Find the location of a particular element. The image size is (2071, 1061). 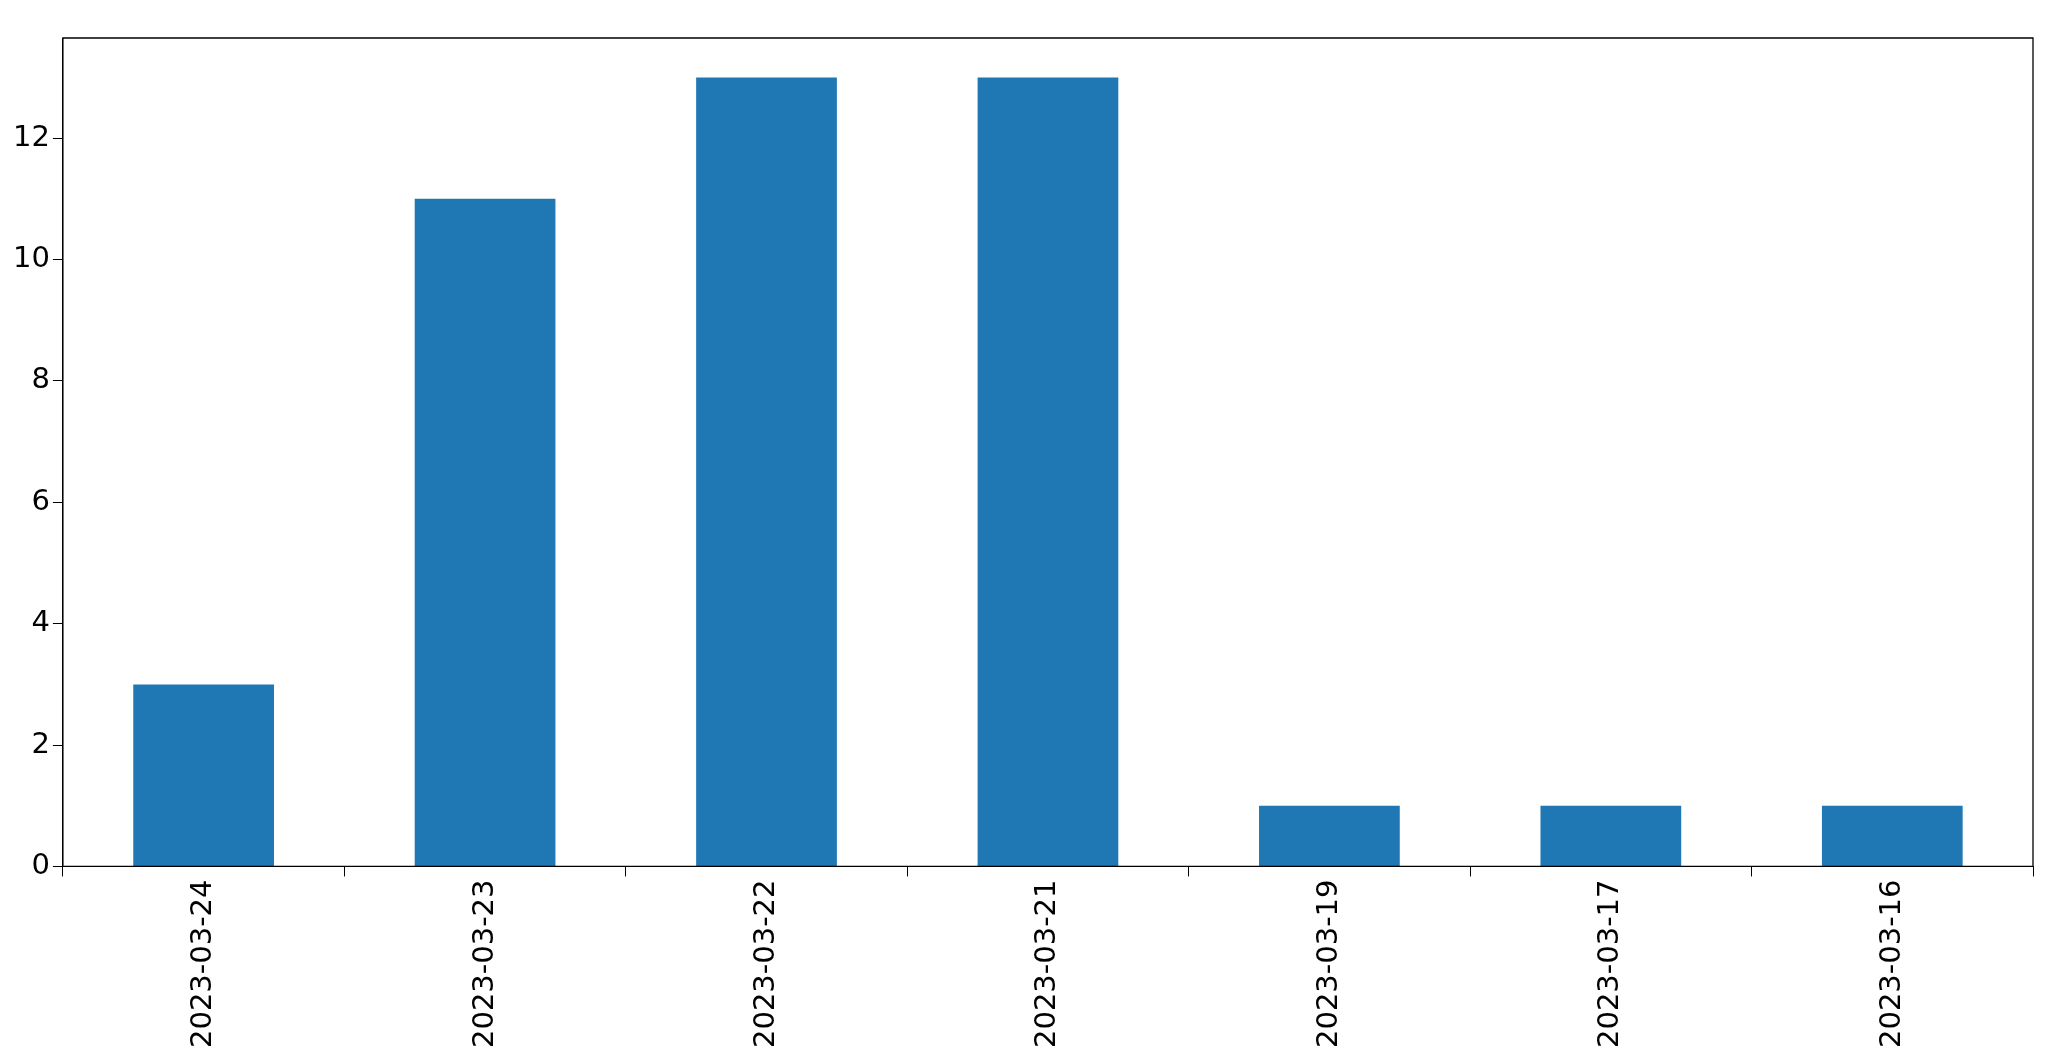

x-tick-label: 2023-03-16 is located at coordinates (1889, 964).